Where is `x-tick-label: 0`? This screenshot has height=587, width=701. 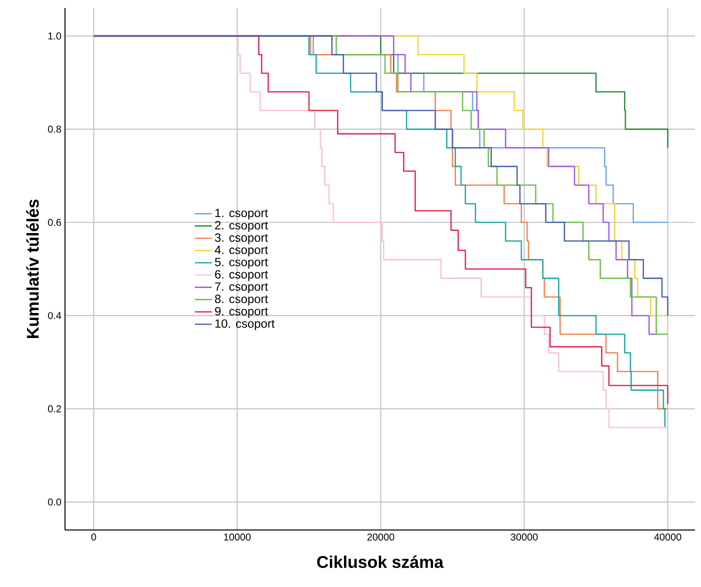 x-tick-label: 0 is located at coordinates (93, 537).